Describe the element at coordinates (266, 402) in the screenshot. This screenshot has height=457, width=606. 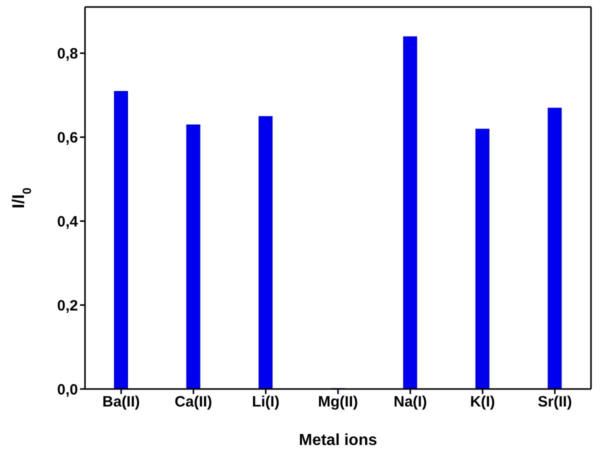
I see `x-tick-label: Li(I)` at that location.